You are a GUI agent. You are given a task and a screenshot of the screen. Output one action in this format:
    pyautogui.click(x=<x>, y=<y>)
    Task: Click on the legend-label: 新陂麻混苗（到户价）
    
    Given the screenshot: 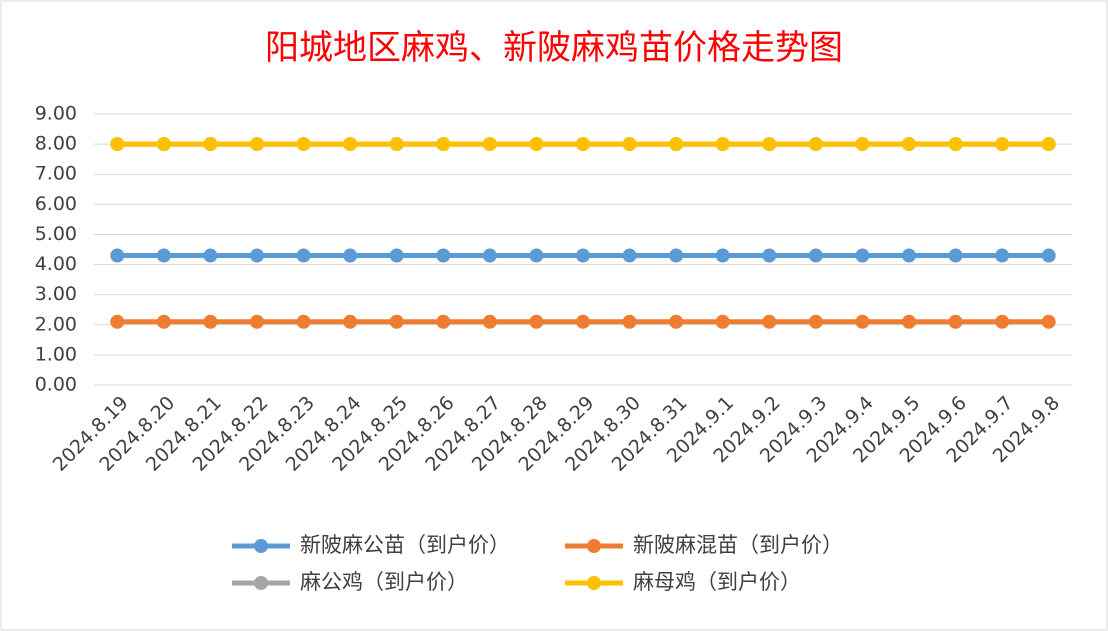 What is the action you would take?
    pyautogui.click(x=738, y=545)
    